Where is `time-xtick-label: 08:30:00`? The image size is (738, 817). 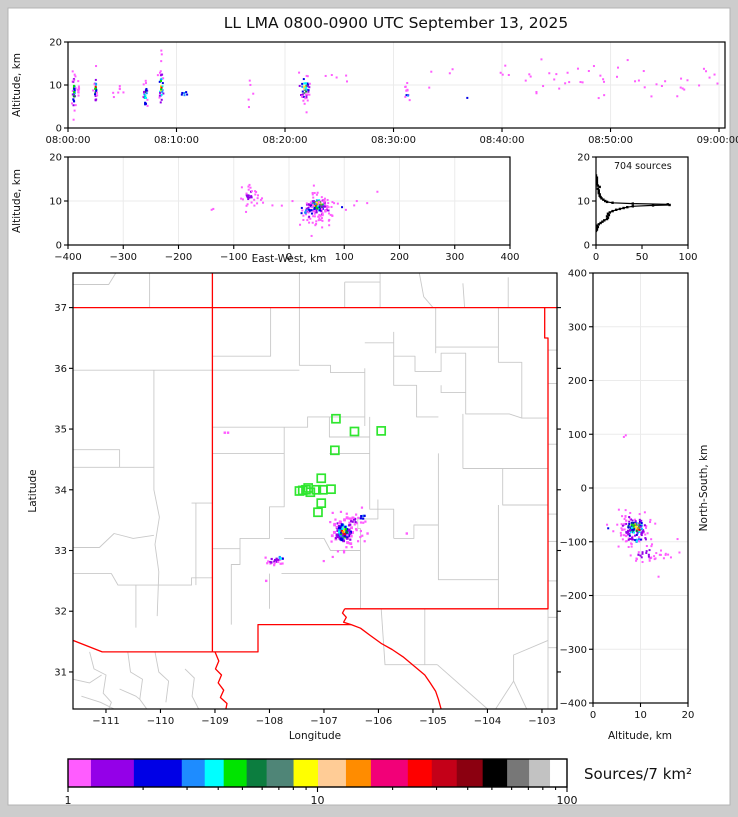 time-xtick-label: 08:30:00 is located at coordinates (393, 140).